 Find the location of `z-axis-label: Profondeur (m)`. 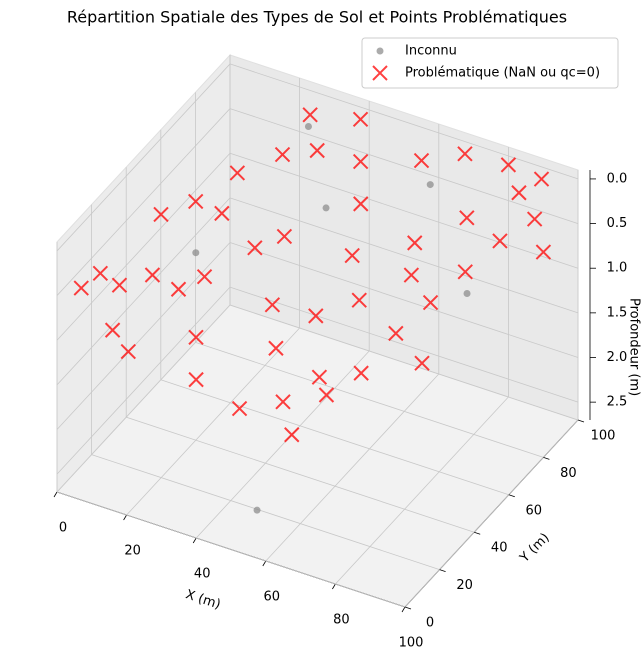

z-axis-label: Profondeur (m) is located at coordinates (634, 347).